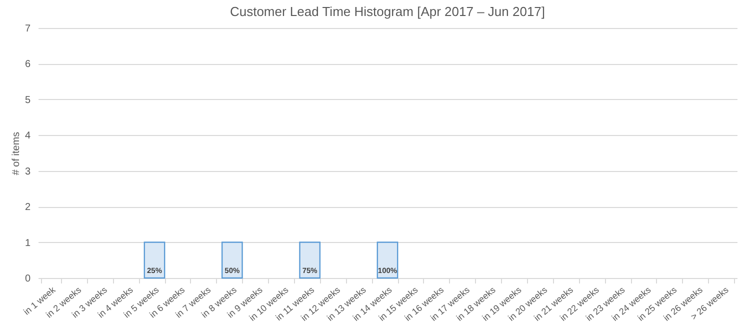 The height and width of the screenshot is (327, 749). What do you see at coordinates (388, 11) in the screenshot?
I see `chart-title: Customer Lead Time Histogram [Apr 2017 – Jun 2017]` at bounding box center [388, 11].